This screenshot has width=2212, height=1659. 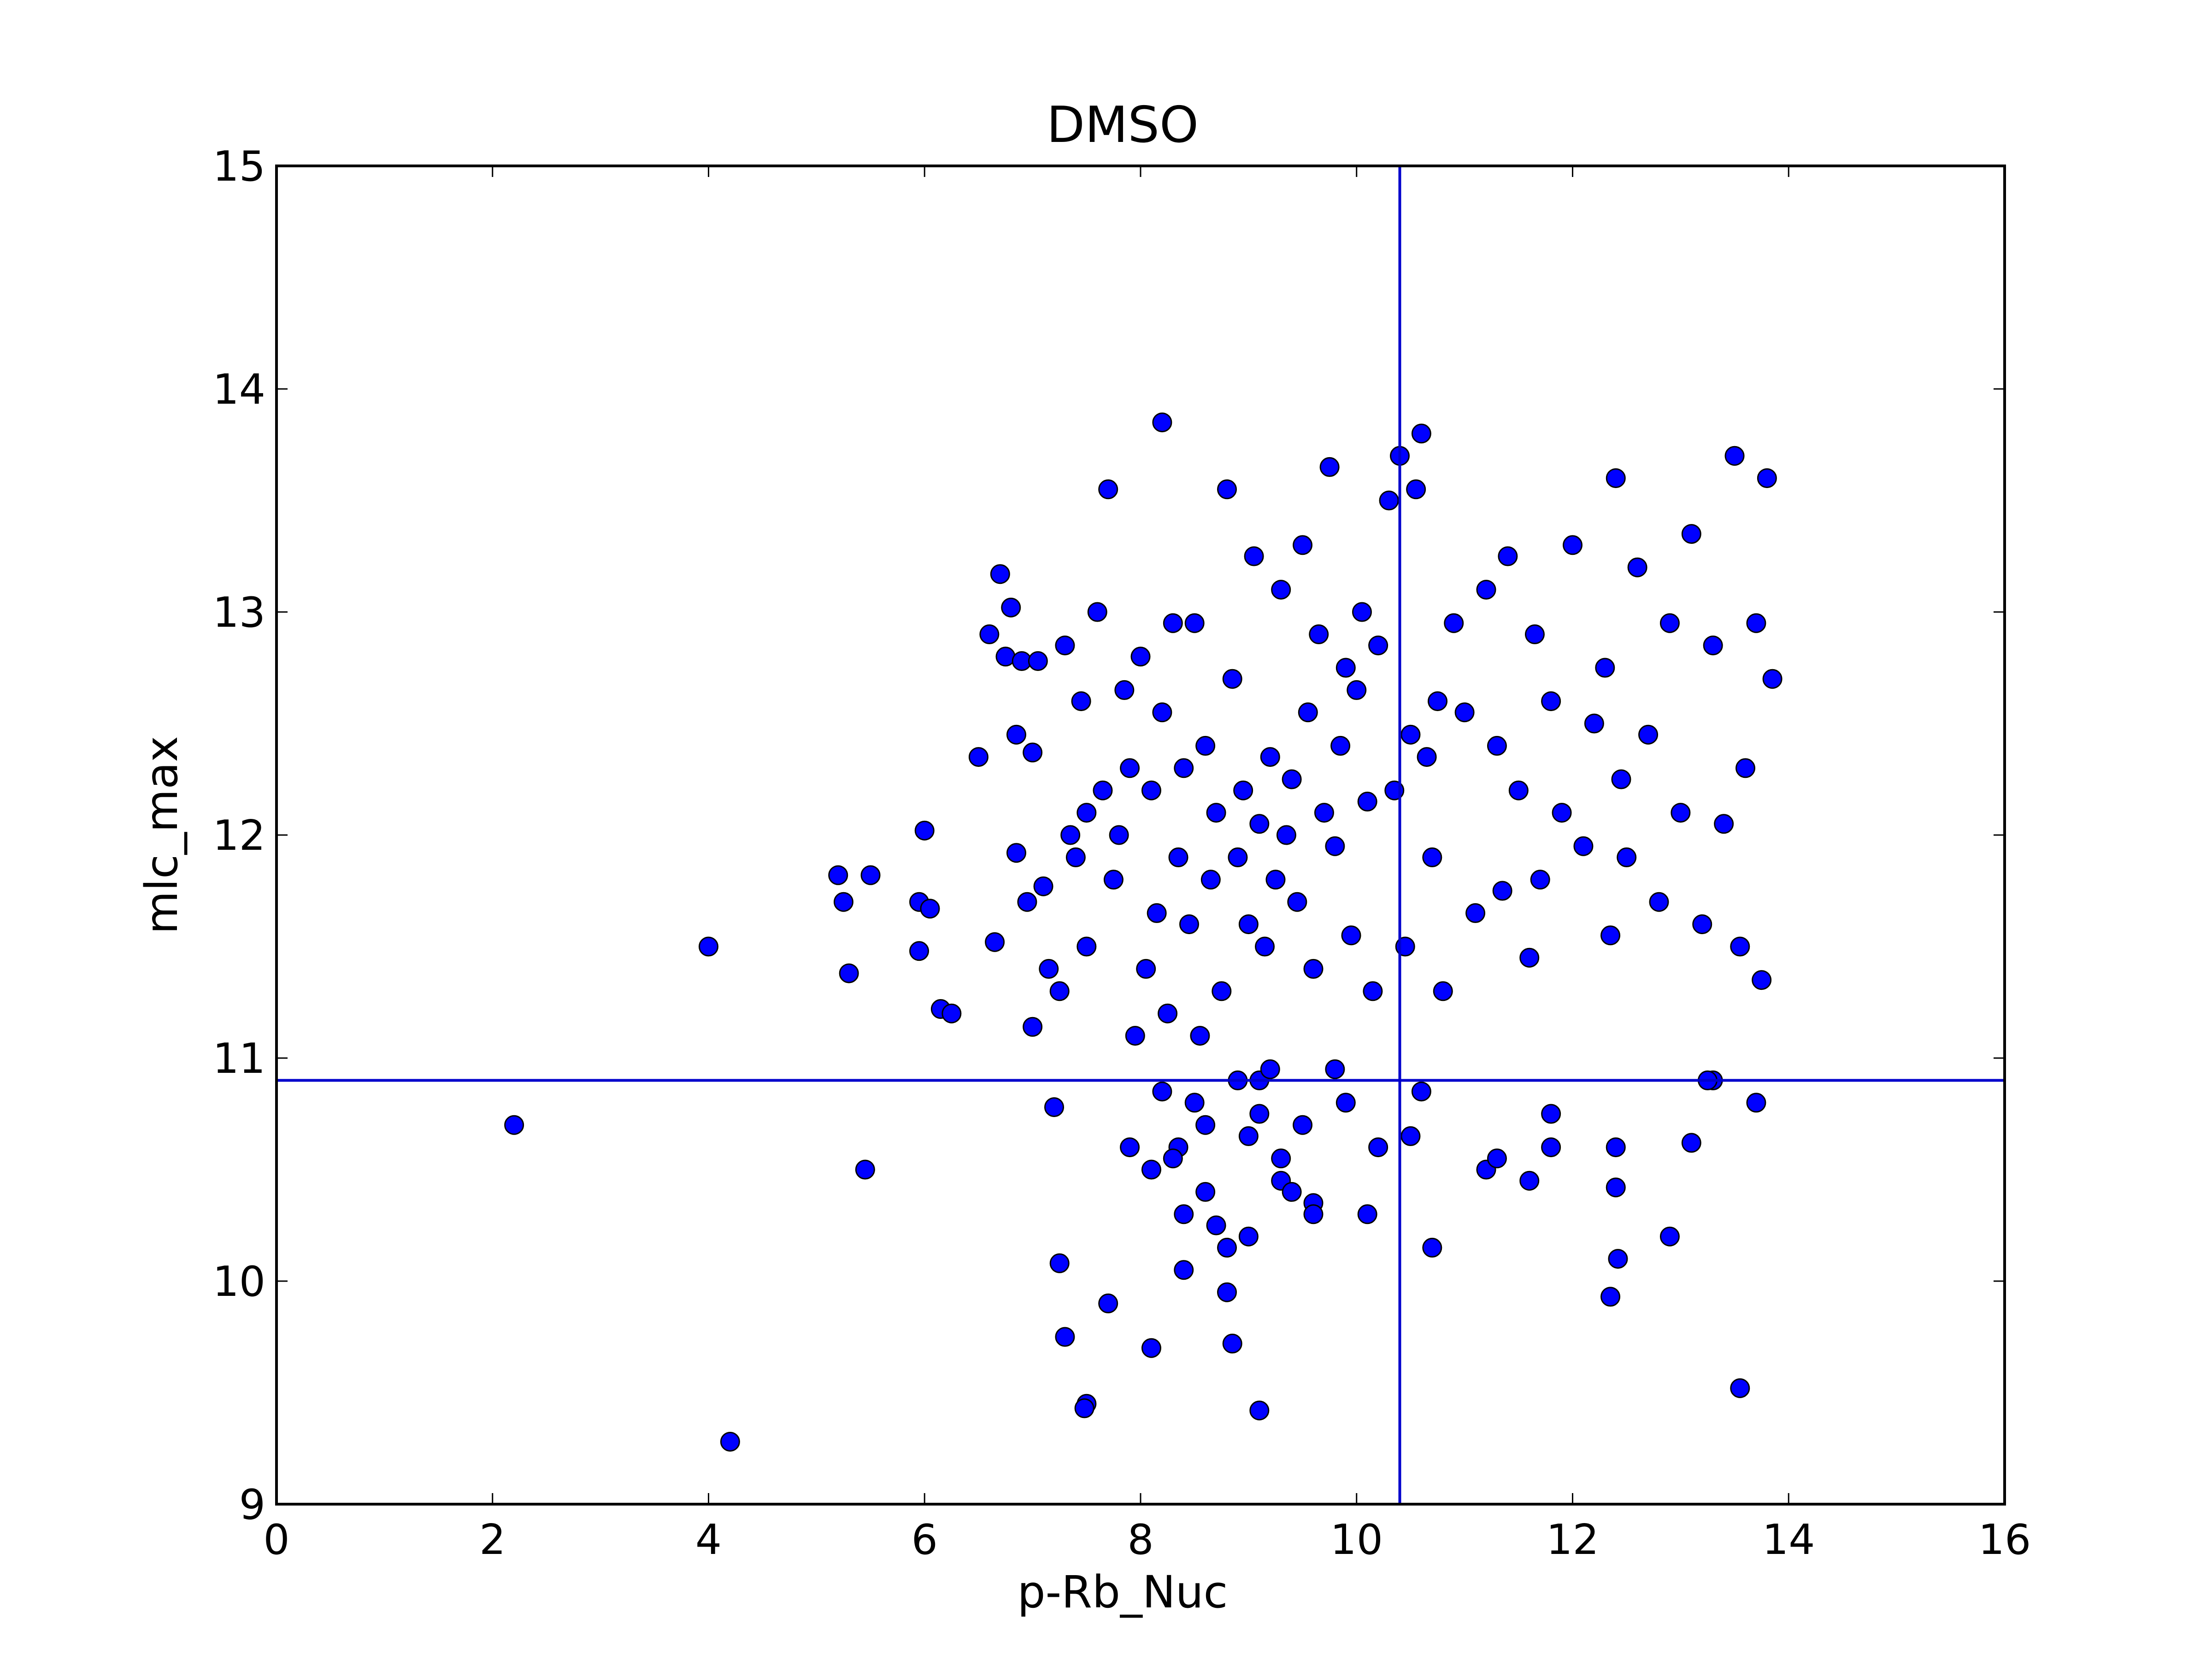 I want to click on y-tick-label: 14, so click(x=238, y=389).